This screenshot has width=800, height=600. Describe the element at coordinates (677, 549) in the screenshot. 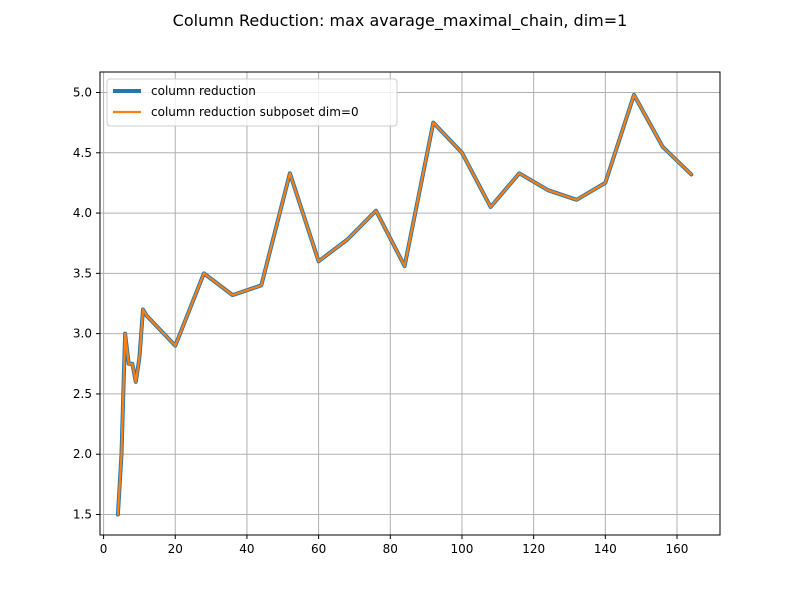

I see `x-tick-label: 160` at that location.